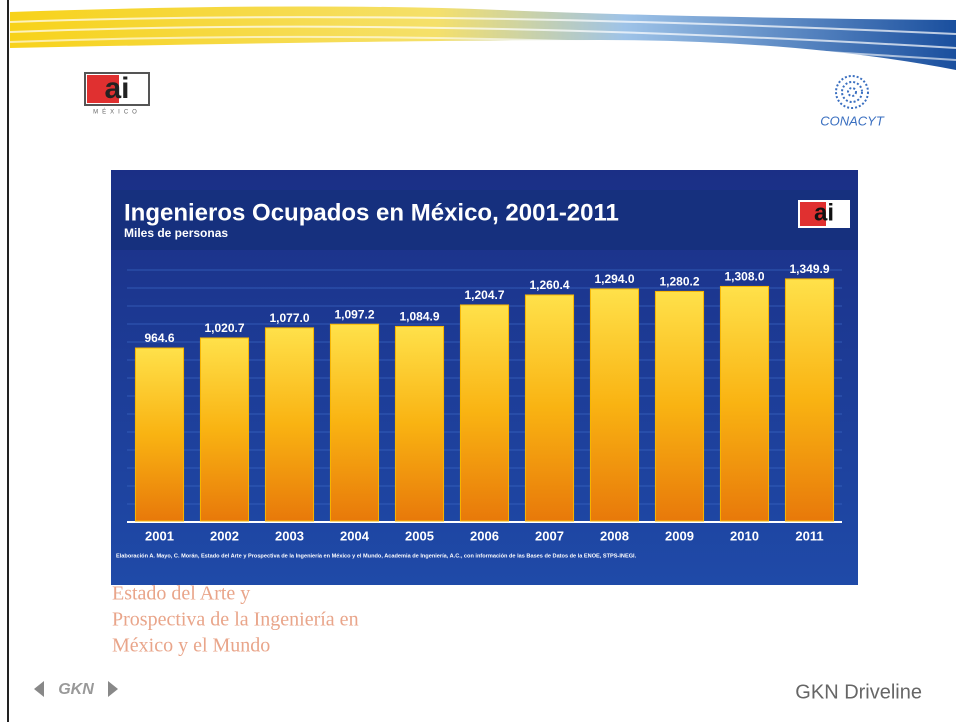 The width and height of the screenshot is (956, 722). Describe the element at coordinates (289, 318) in the screenshot. I see `value-label: 1,077.0` at that location.